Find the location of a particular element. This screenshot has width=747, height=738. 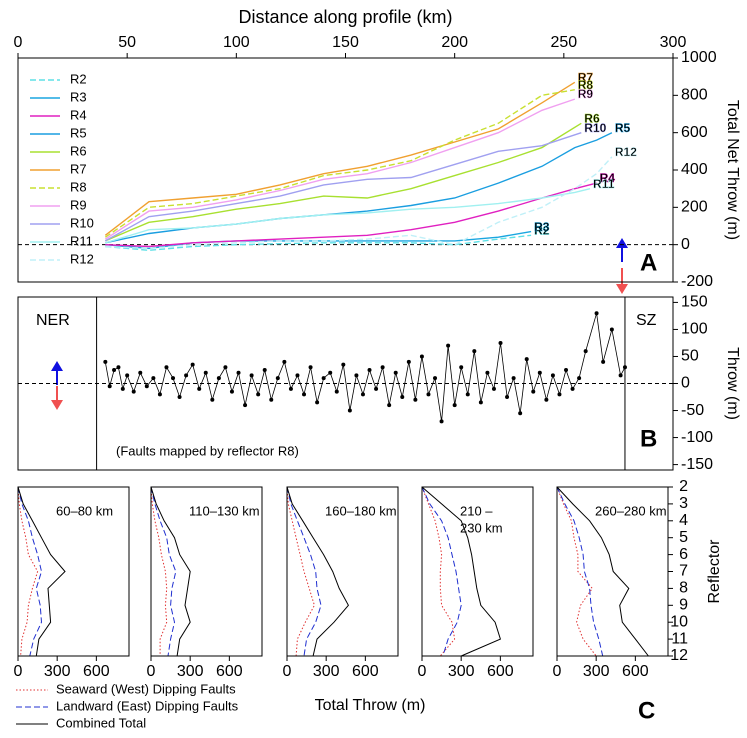

y-tick-label: 600 is located at coordinates (694, 132).